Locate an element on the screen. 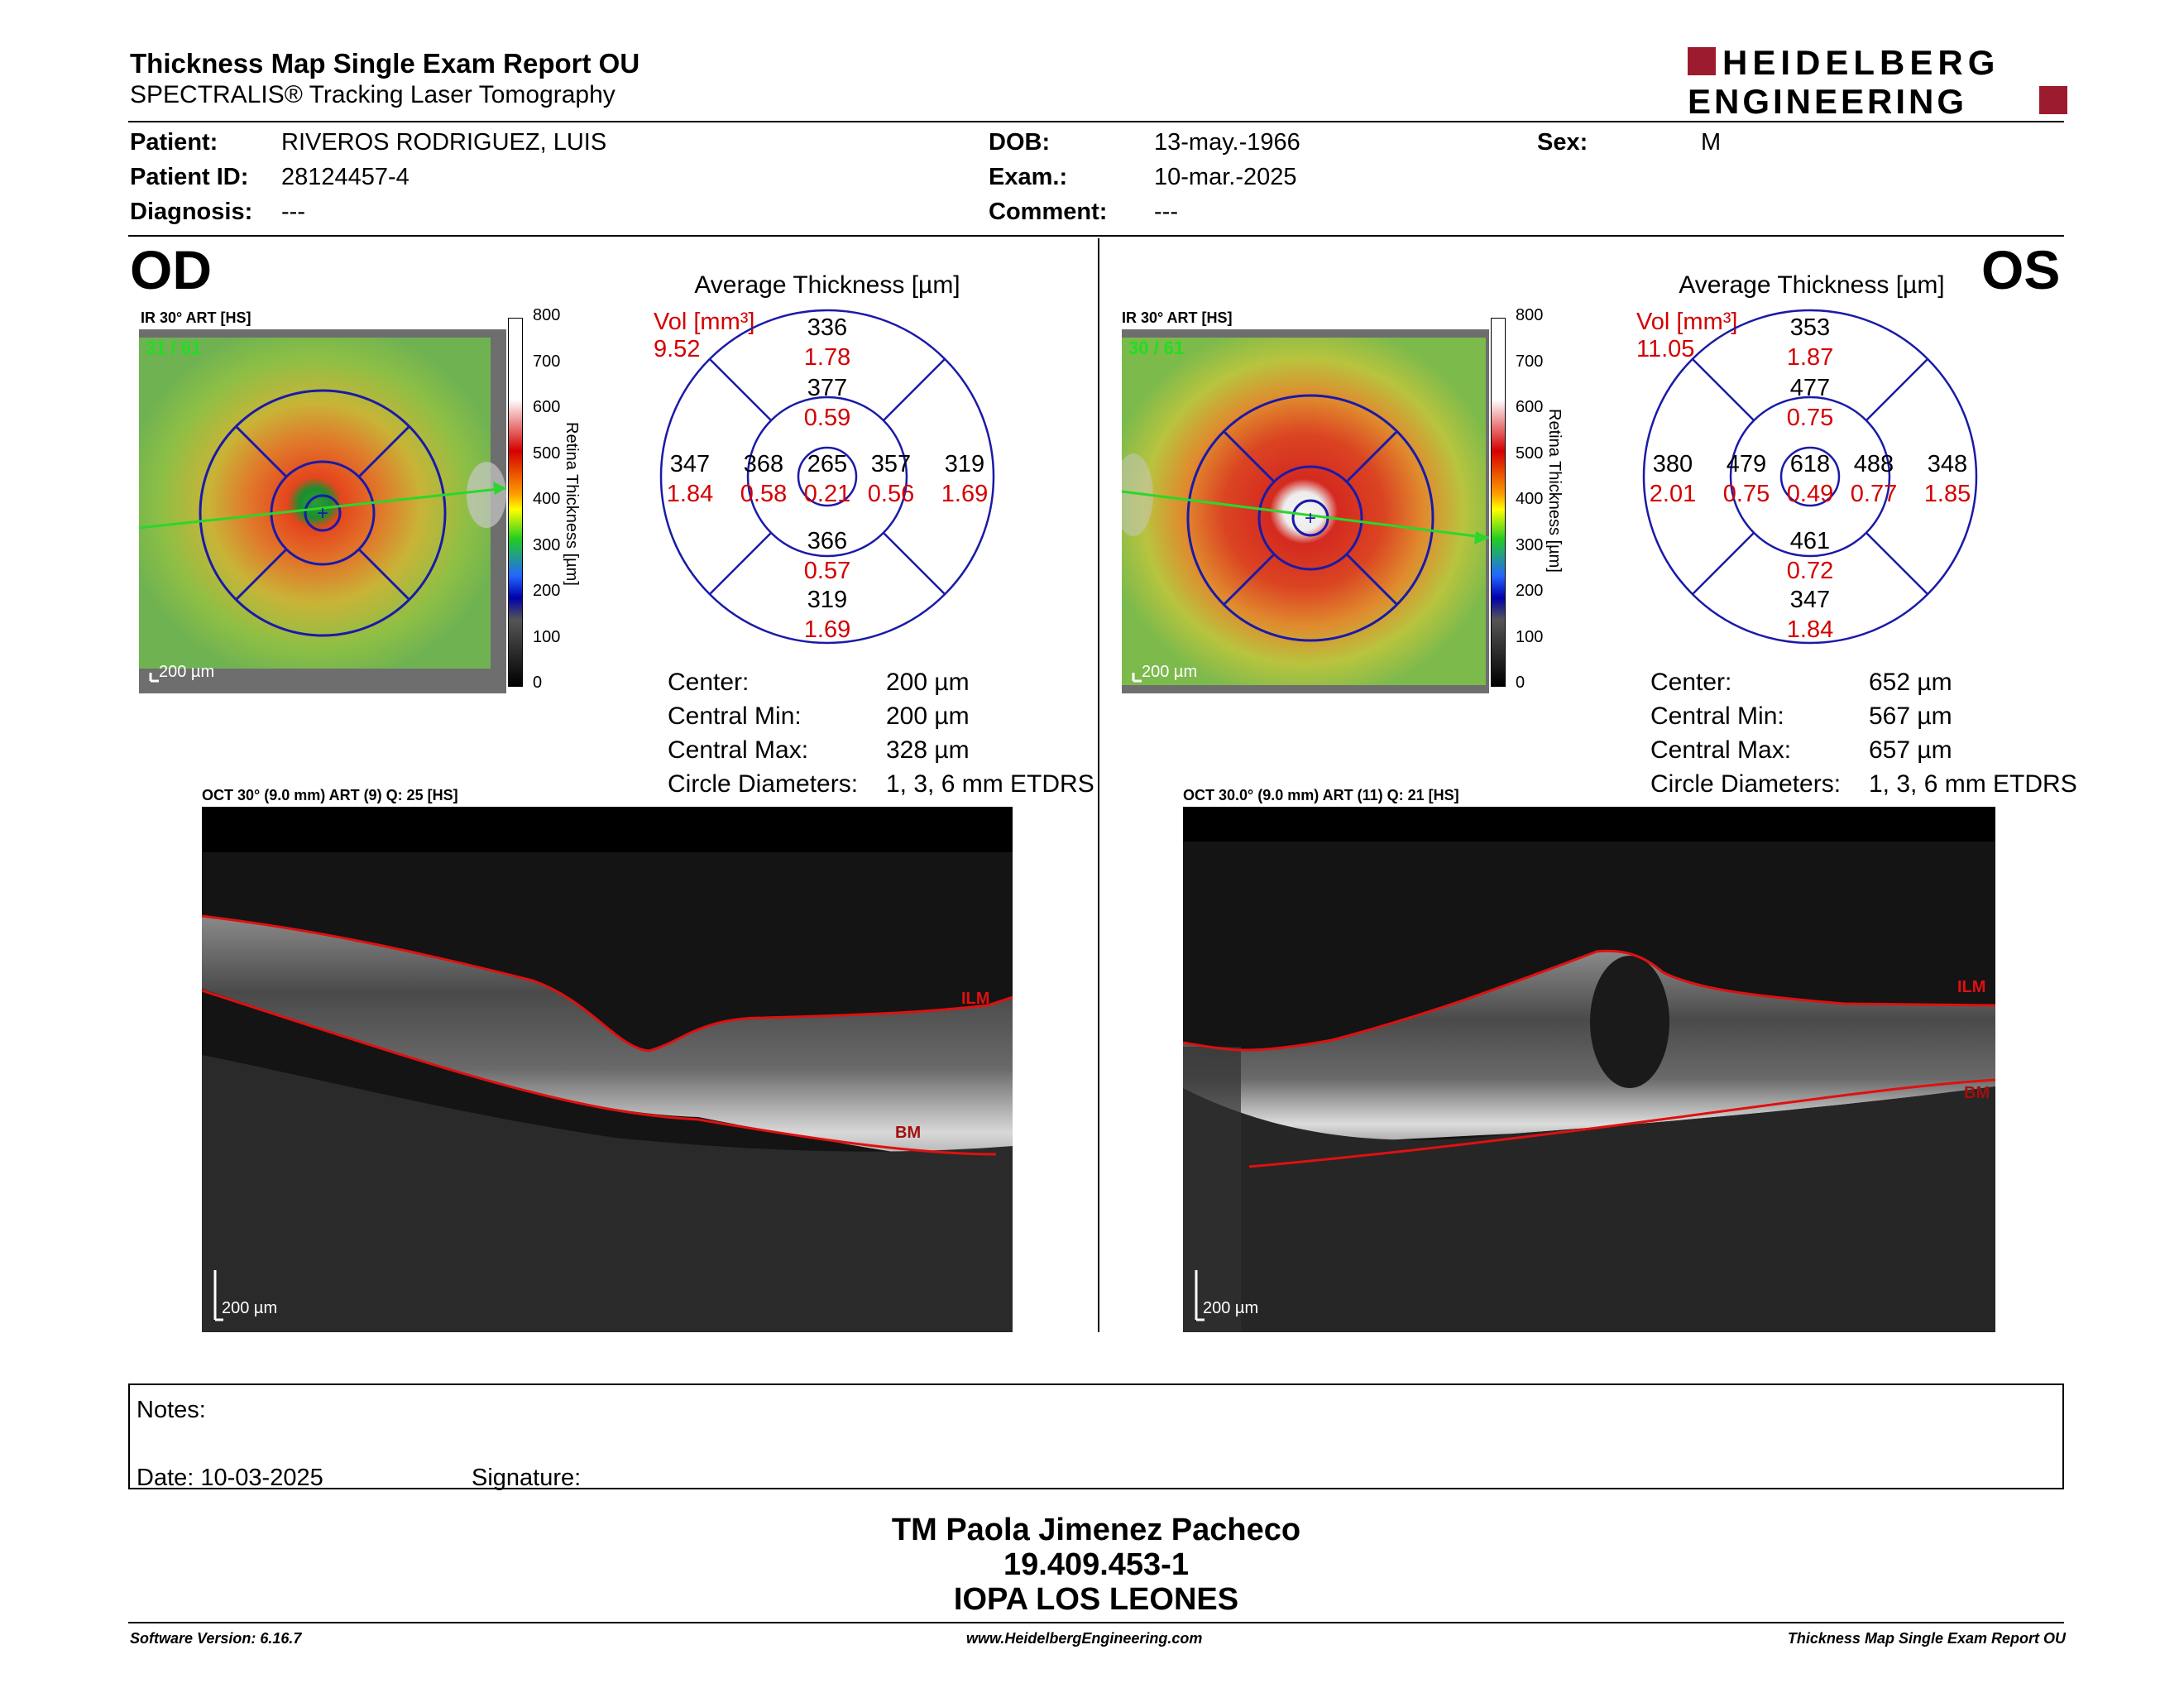  avg-title-os: Average Thickness [µm] is located at coordinates (1812, 285).